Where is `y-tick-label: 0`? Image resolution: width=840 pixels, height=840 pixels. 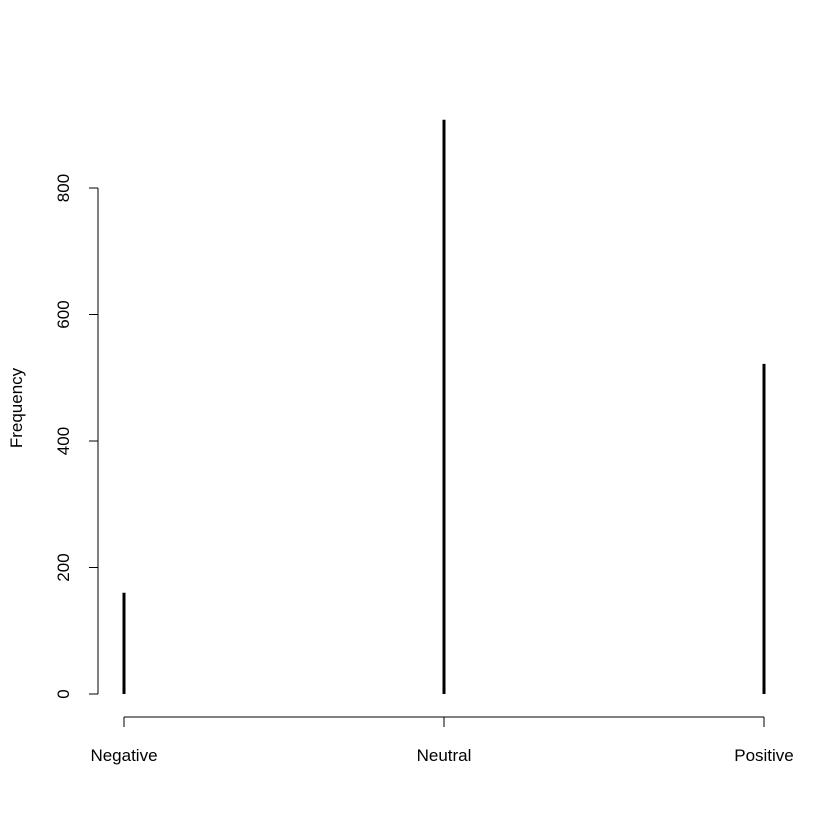 y-tick-label: 0 is located at coordinates (63, 693).